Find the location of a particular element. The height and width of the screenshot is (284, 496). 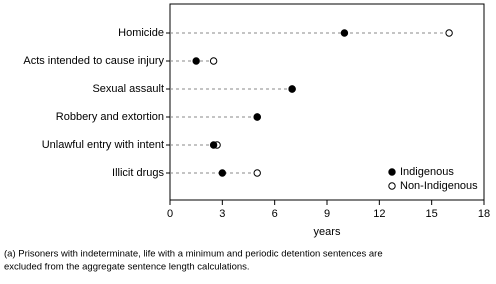

y-tick-label: Sexual assault is located at coordinates (128, 89).